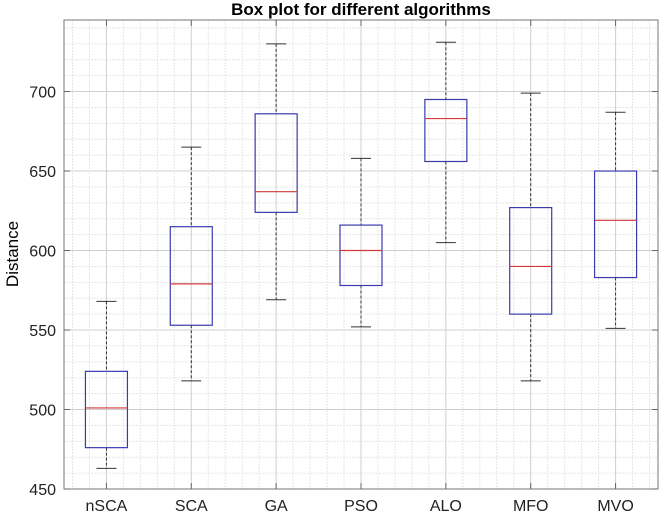  Describe the element at coordinates (276, 506) in the screenshot. I see `x-tick-label: GA` at that location.